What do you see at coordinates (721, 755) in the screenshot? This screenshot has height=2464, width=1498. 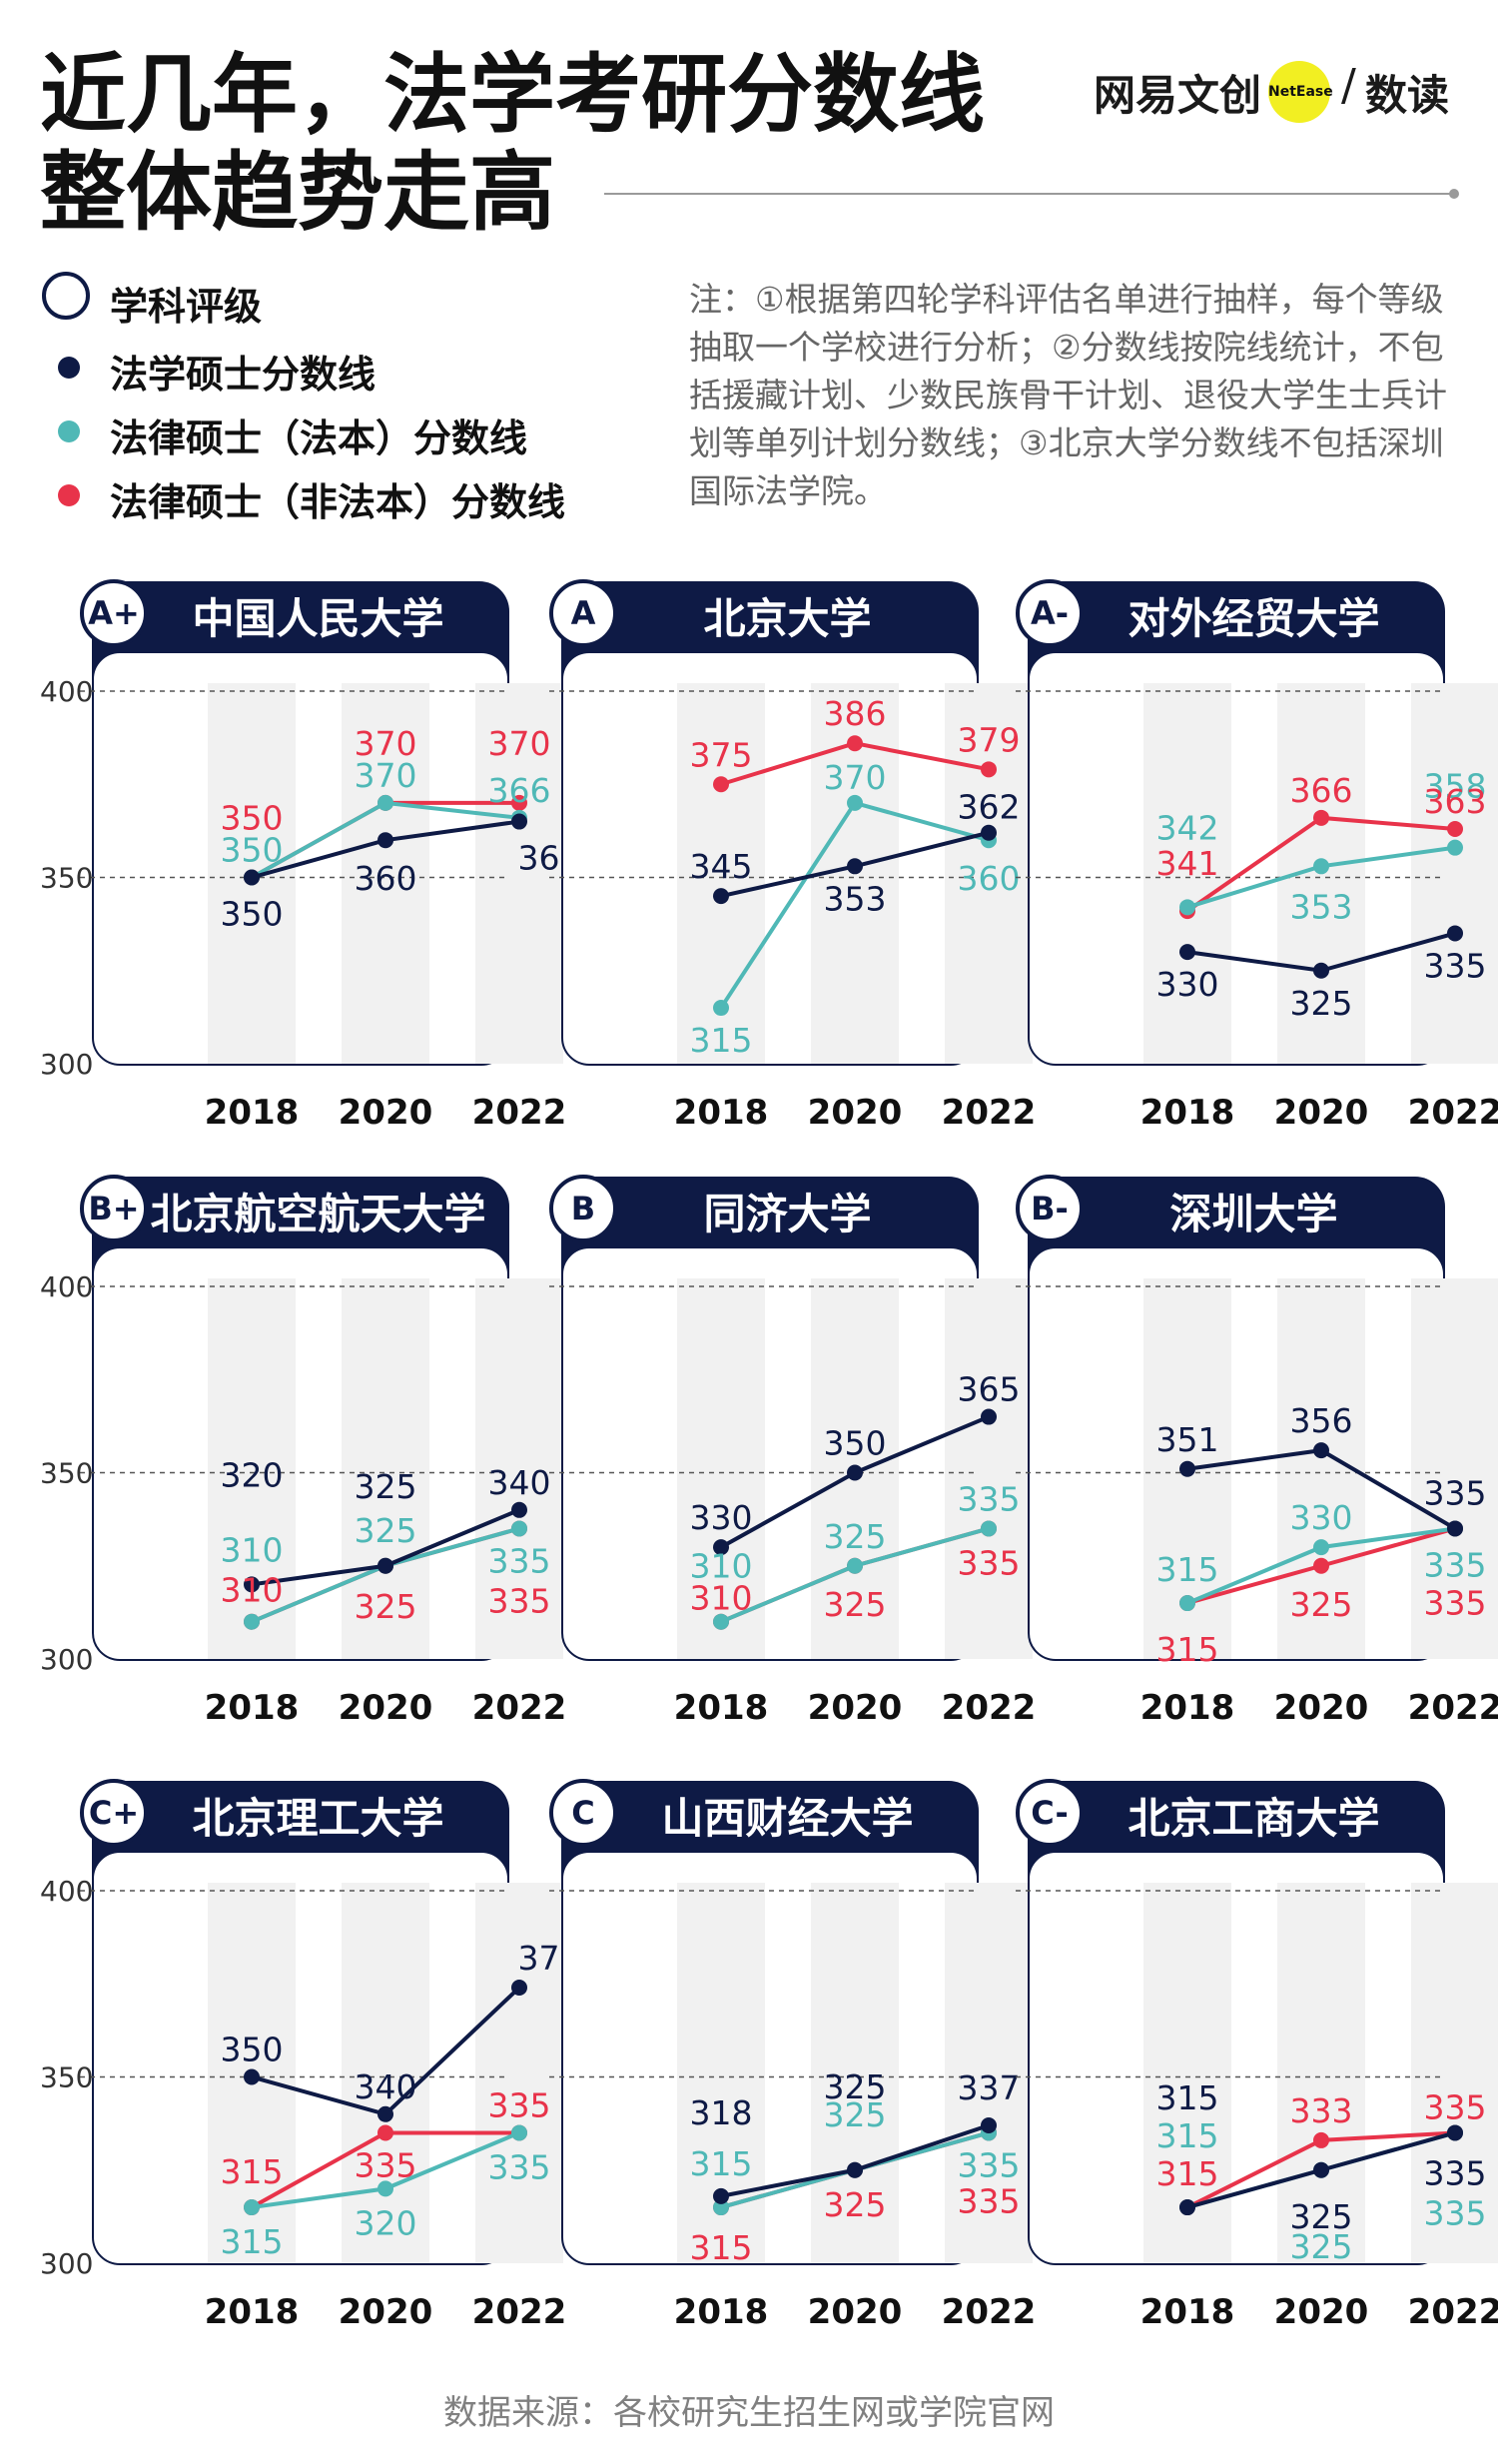 I see `data-label: 375` at bounding box center [721, 755].